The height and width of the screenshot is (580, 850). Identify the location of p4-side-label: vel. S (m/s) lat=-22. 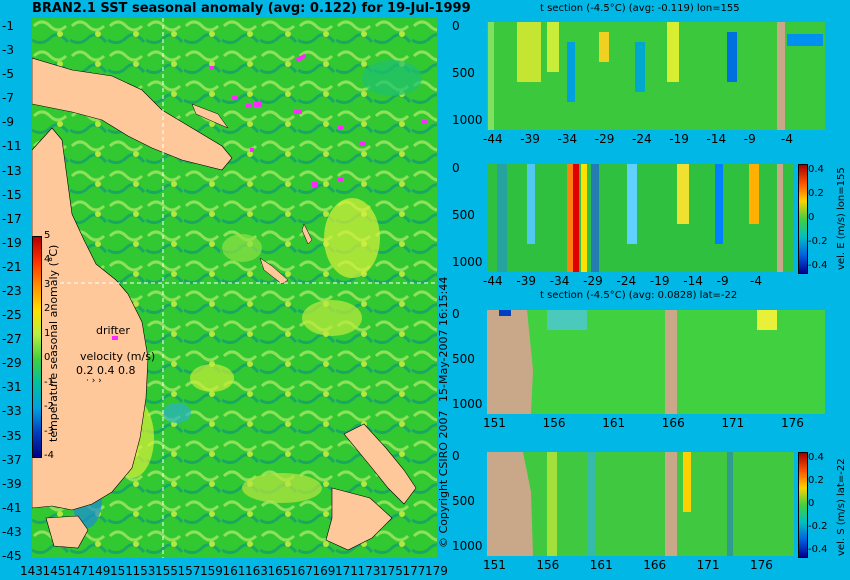
(841, 507).